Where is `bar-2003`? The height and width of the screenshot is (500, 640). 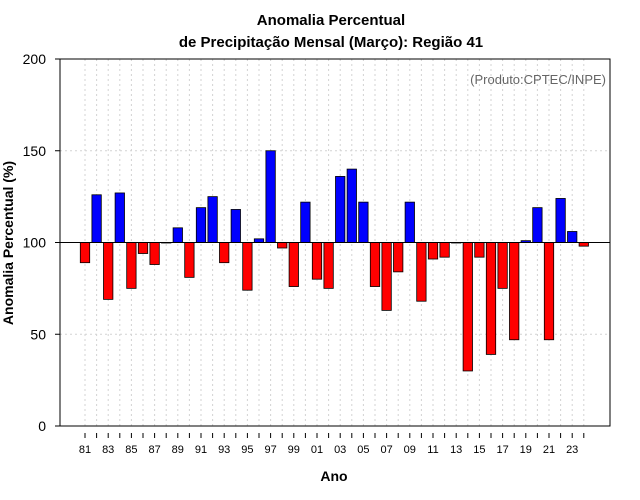
bar-2003 is located at coordinates (340, 209).